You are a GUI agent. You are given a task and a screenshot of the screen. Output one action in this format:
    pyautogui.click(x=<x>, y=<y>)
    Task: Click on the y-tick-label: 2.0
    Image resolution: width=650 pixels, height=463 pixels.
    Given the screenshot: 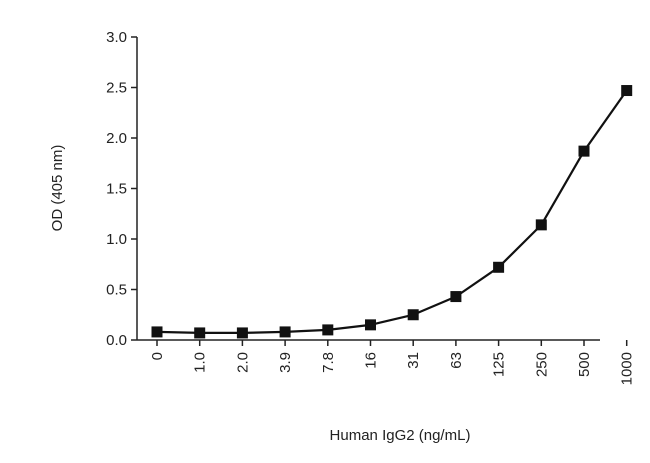 What is the action you would take?
    pyautogui.click(x=116, y=138)
    